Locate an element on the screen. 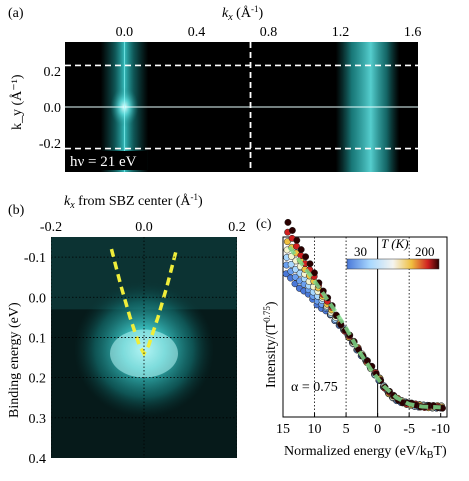  panel-c-ylabel: Intensity/(T0.75) is located at coordinates (270, 344).